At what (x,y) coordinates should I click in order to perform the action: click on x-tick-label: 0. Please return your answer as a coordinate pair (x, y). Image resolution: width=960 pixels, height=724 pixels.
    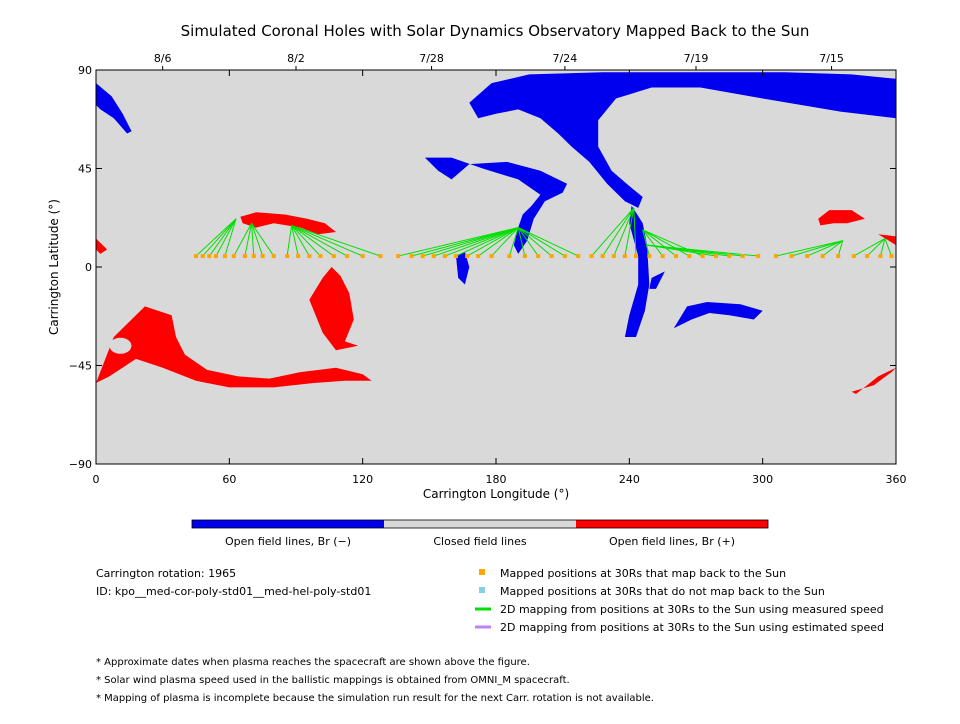
    Looking at the image, I should click on (96, 479).